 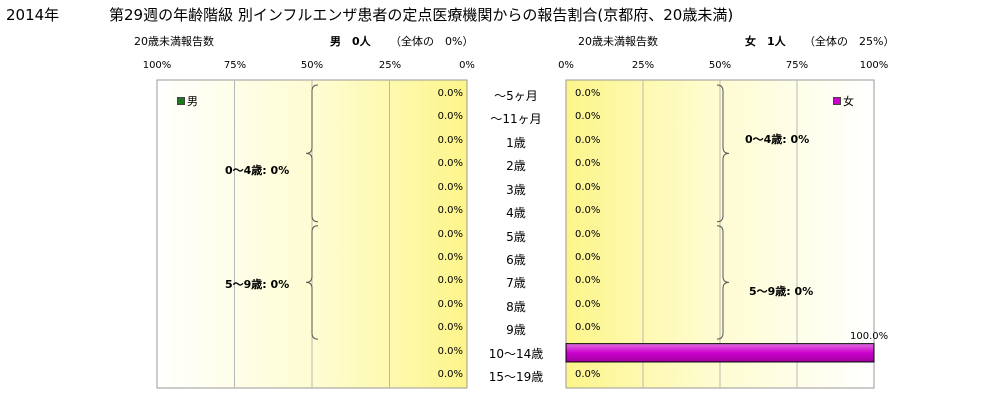 What do you see at coordinates (777, 139) in the screenshot?
I see `female-group-0-4: 0～4歳: 0%` at bounding box center [777, 139].